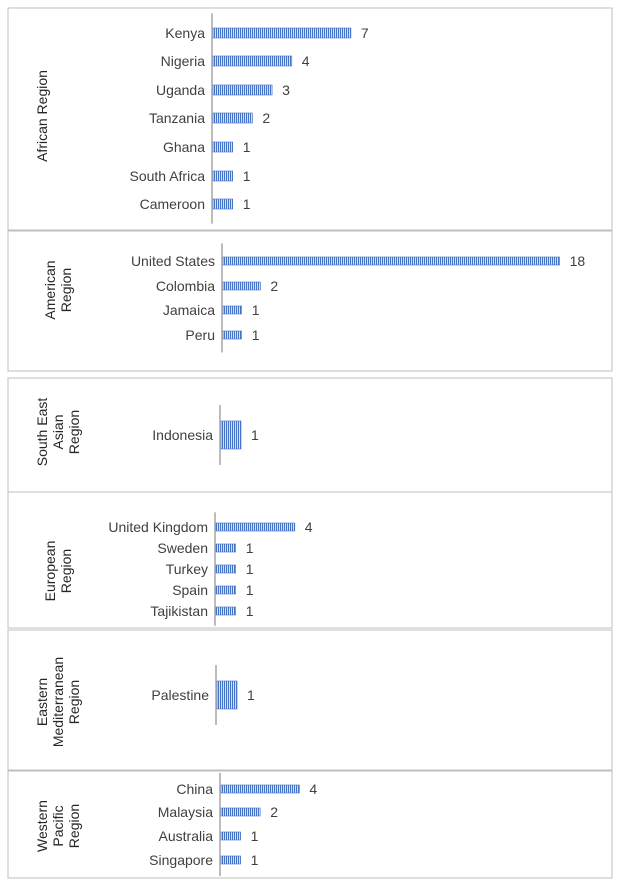 The height and width of the screenshot is (884, 622). I want to click on data-label: 7, so click(365, 33).